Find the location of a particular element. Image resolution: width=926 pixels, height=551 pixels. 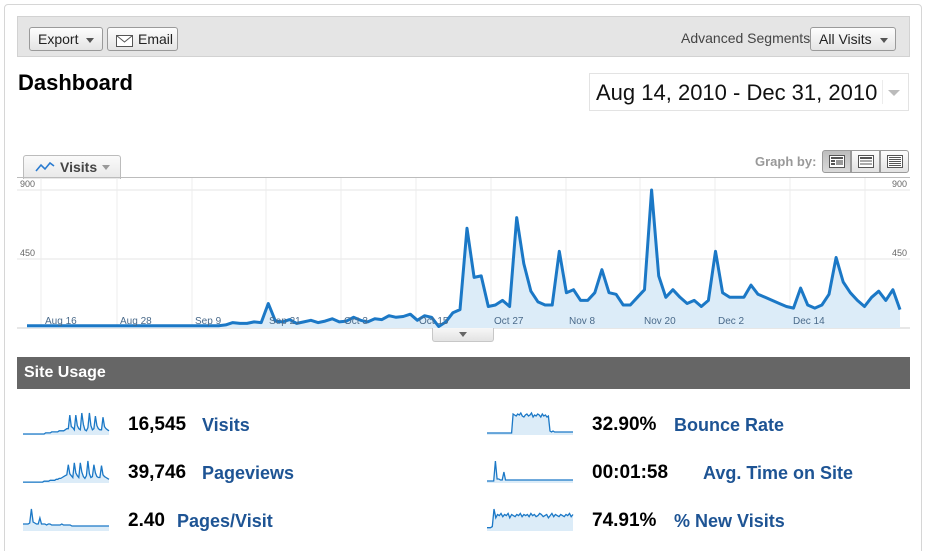

x-tick-label: Aug 16 is located at coordinates (61, 321).